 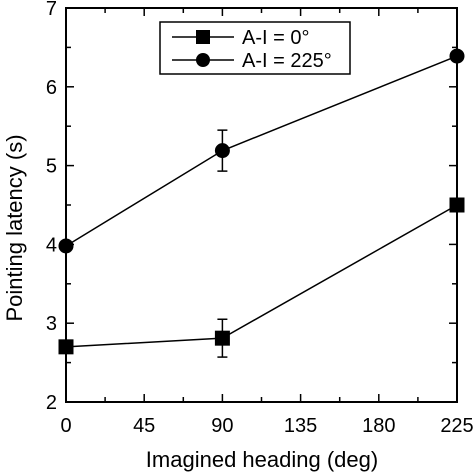 I want to click on y-tick-label: 6, so click(x=51, y=88).